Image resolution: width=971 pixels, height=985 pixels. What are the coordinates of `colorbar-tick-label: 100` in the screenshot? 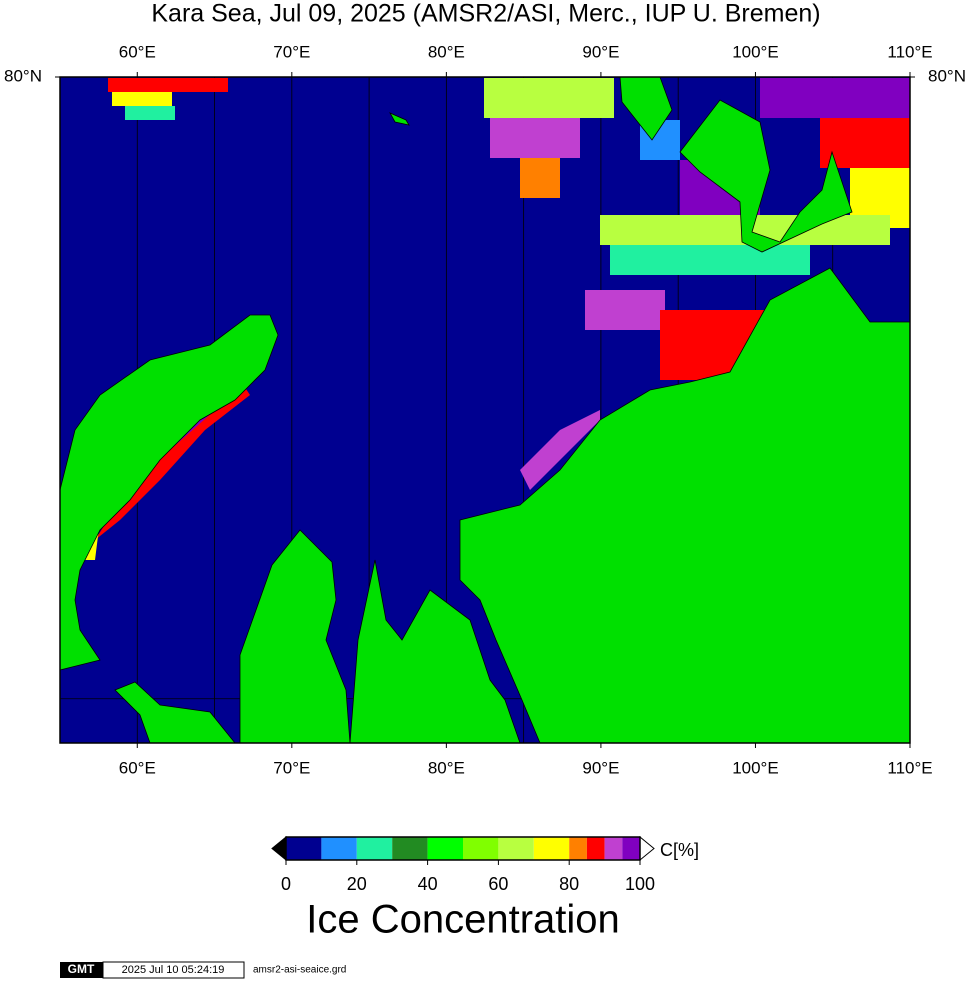 It's located at (640, 884).